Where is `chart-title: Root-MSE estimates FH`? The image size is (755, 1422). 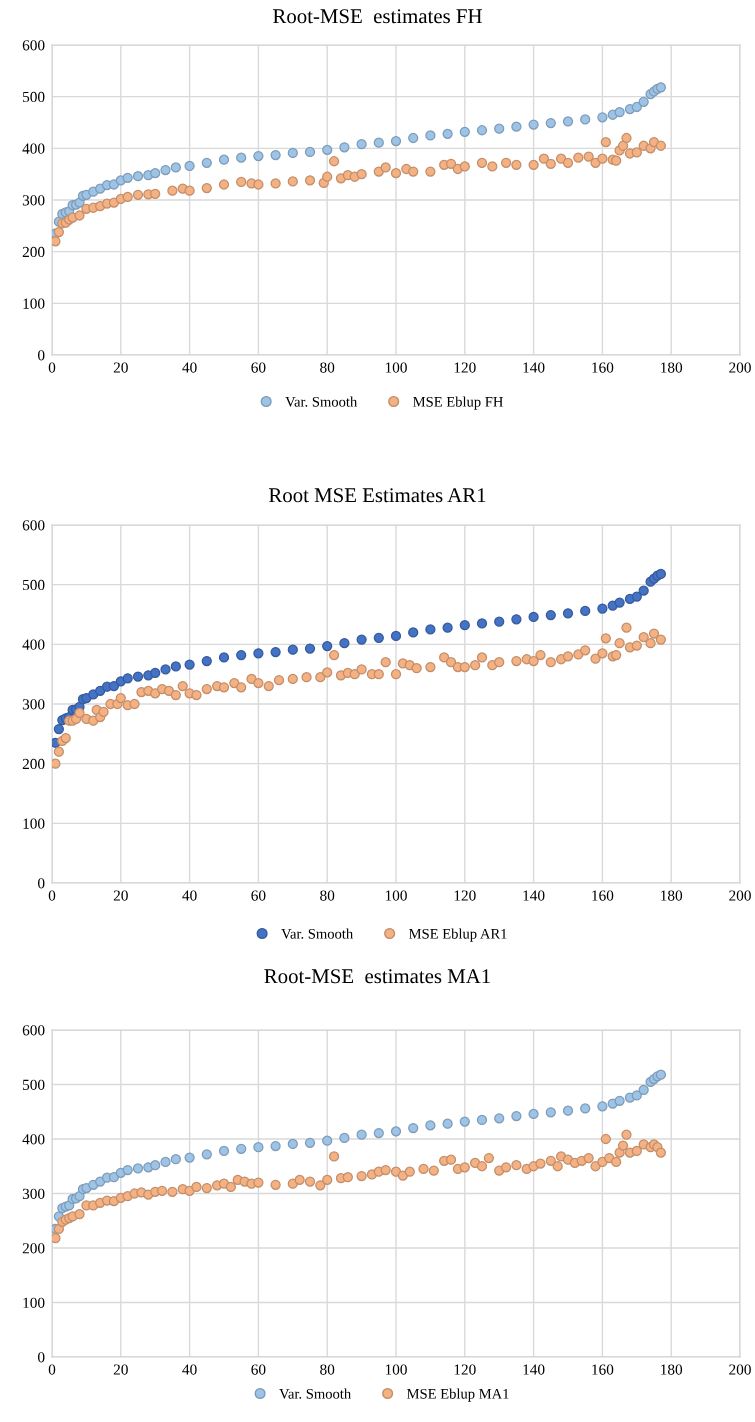 chart-title: Root-MSE estimates FH is located at coordinates (377, 16).